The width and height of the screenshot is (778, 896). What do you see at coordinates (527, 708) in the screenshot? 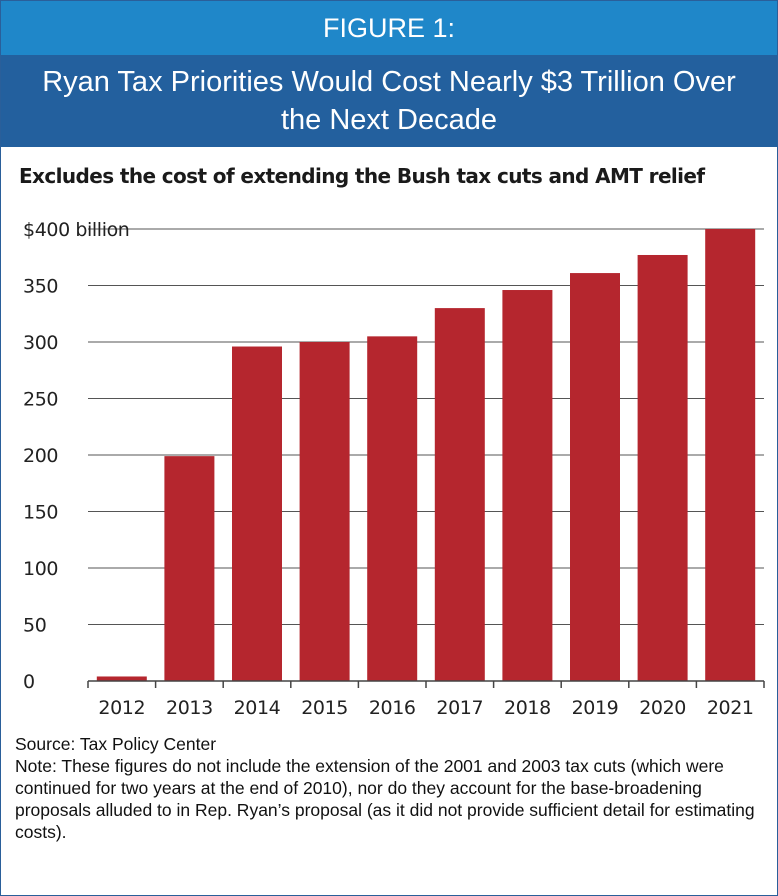
I see `x-tick-label: 2018` at bounding box center [527, 708].